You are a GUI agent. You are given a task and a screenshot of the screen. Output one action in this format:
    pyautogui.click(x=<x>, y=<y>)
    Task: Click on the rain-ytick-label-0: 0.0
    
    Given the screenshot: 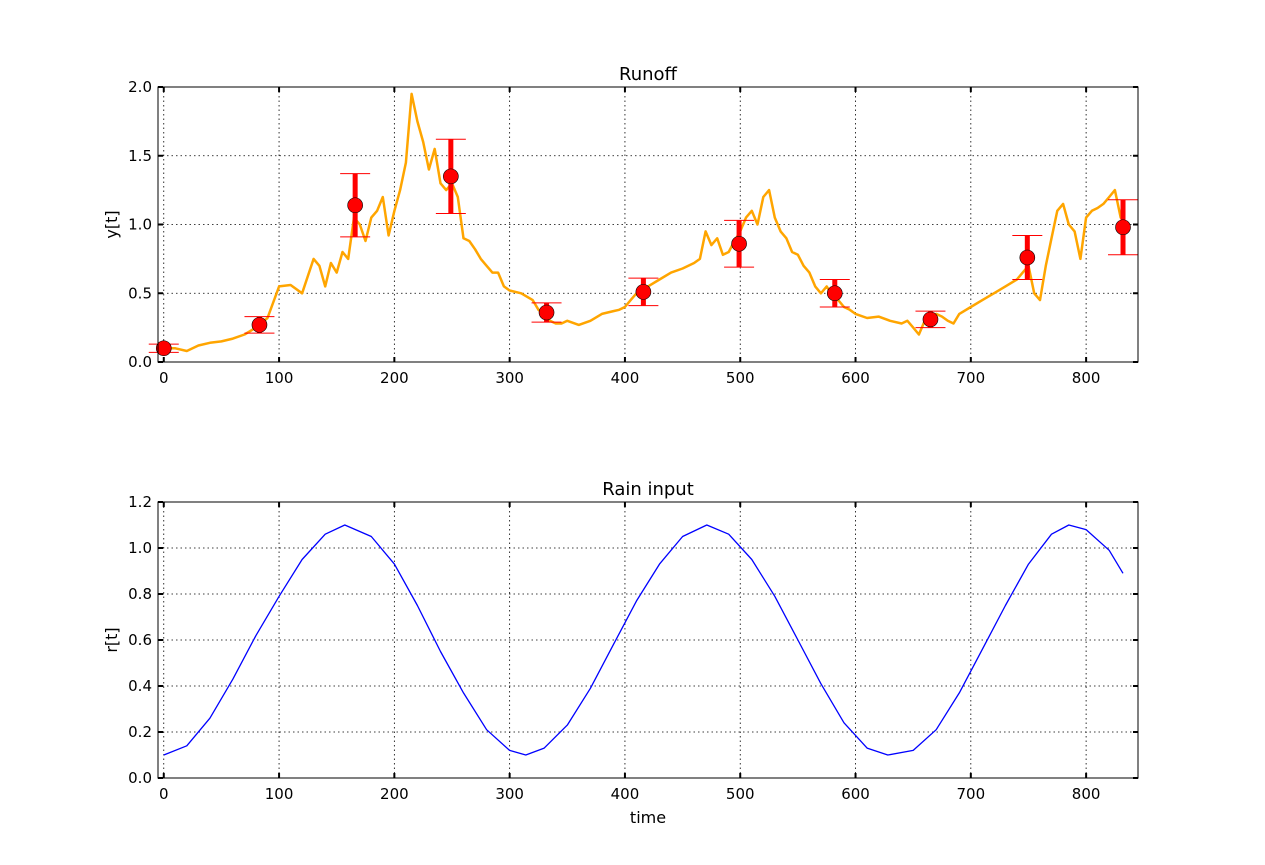 What is the action you would take?
    pyautogui.click(x=140, y=778)
    